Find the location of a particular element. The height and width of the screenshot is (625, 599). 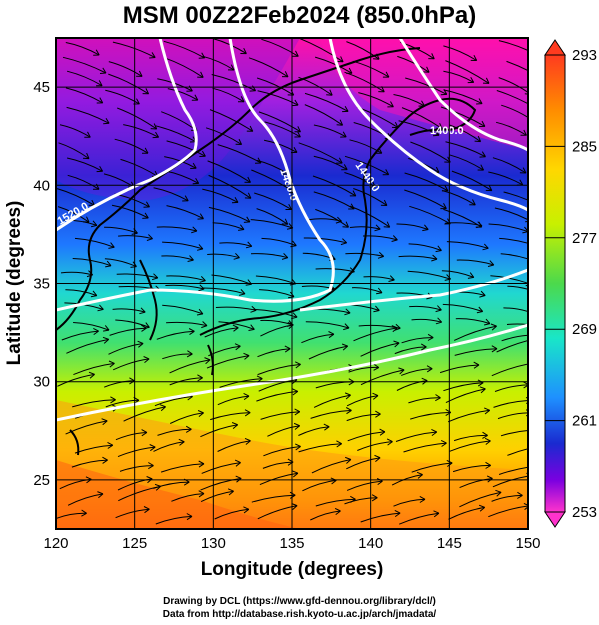

y-tick-label: 40 is located at coordinates (41, 185).